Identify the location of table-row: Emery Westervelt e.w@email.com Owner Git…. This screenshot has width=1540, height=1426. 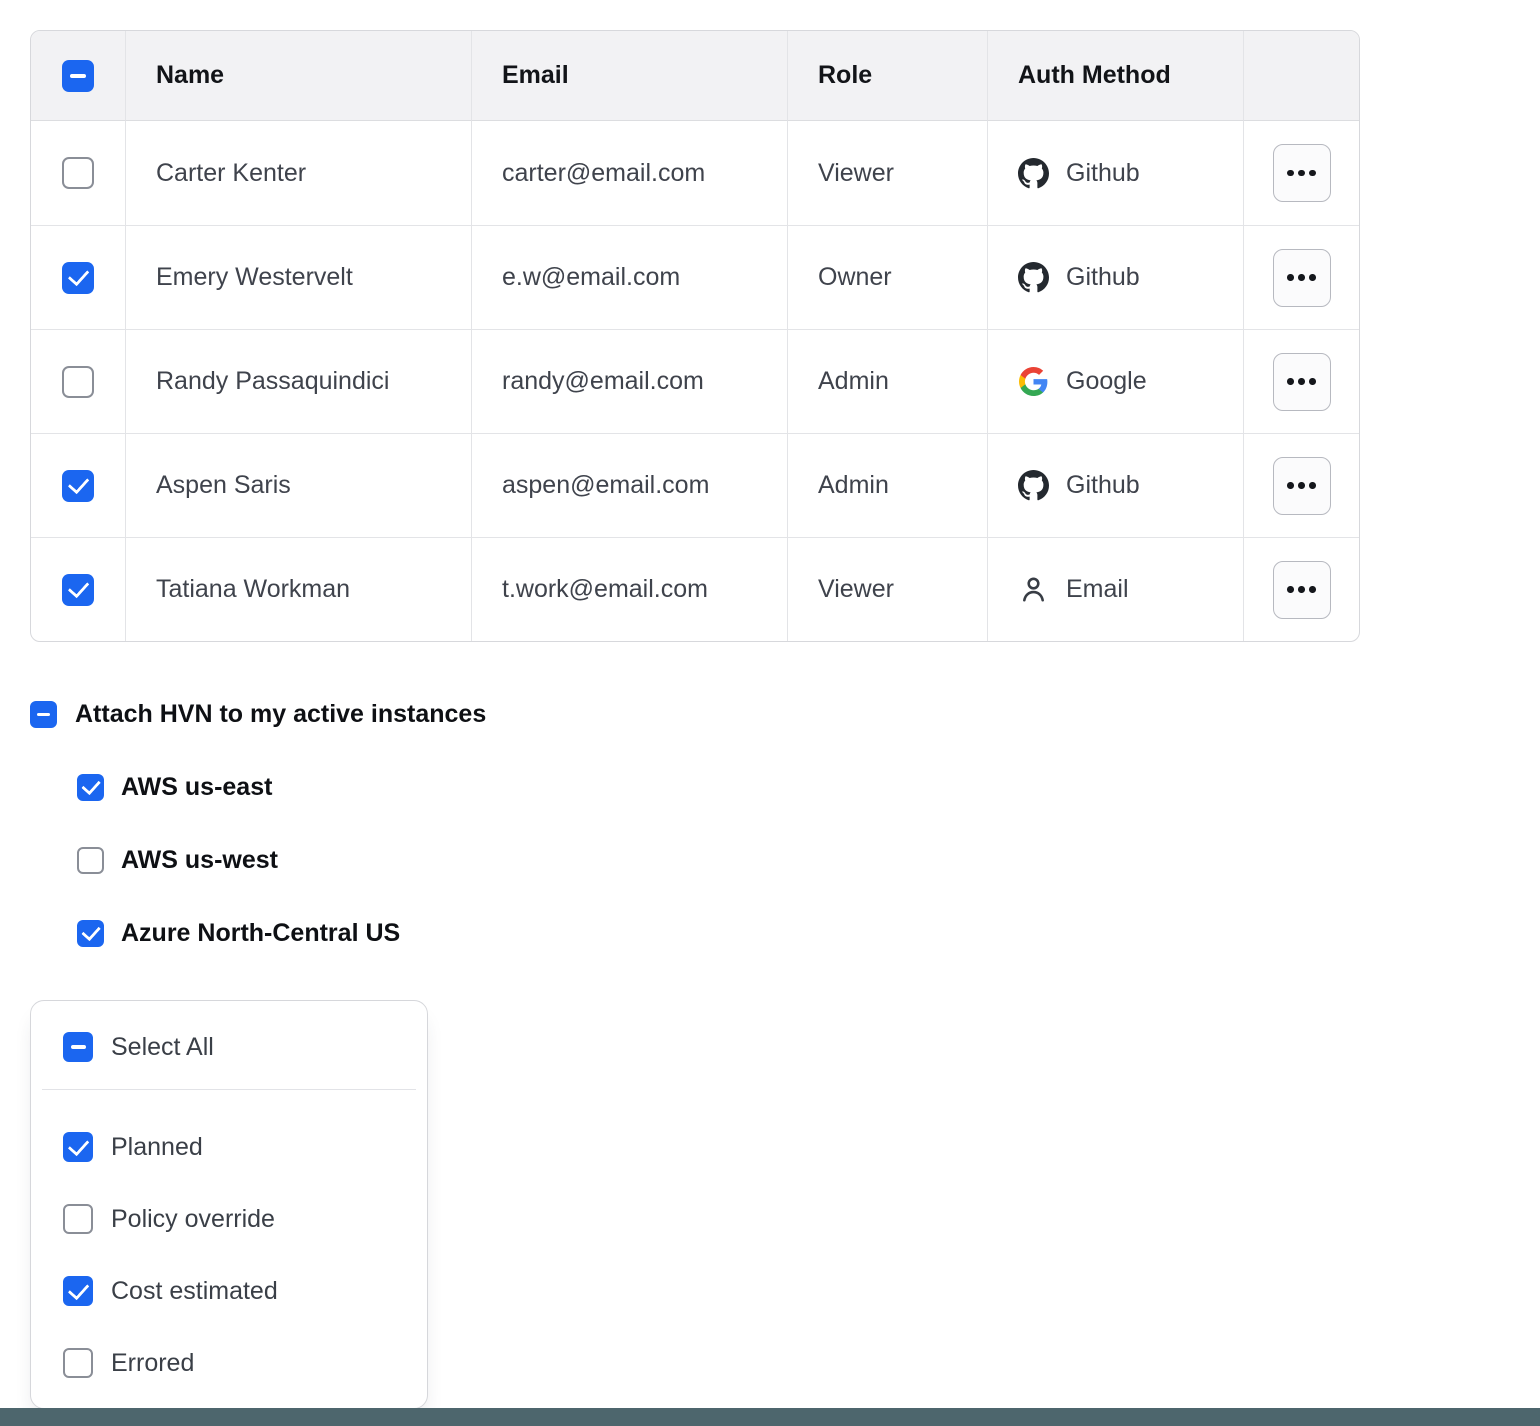
(695, 277).